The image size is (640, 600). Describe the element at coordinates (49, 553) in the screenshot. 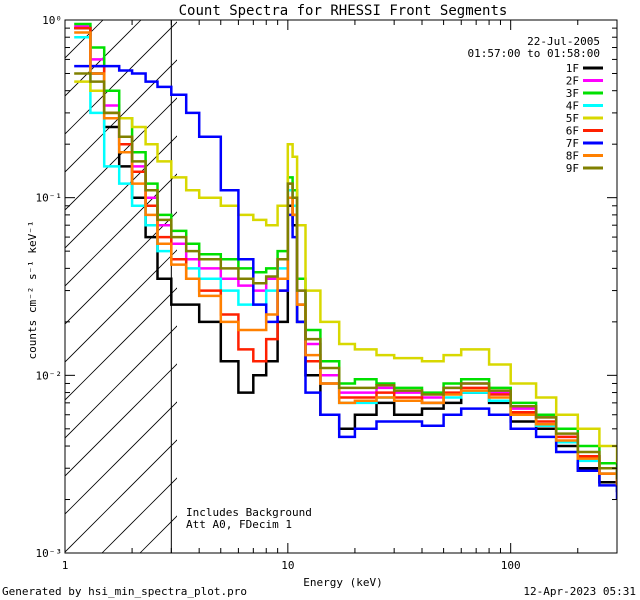

I see `y-tick-label: 10⁻³` at that location.